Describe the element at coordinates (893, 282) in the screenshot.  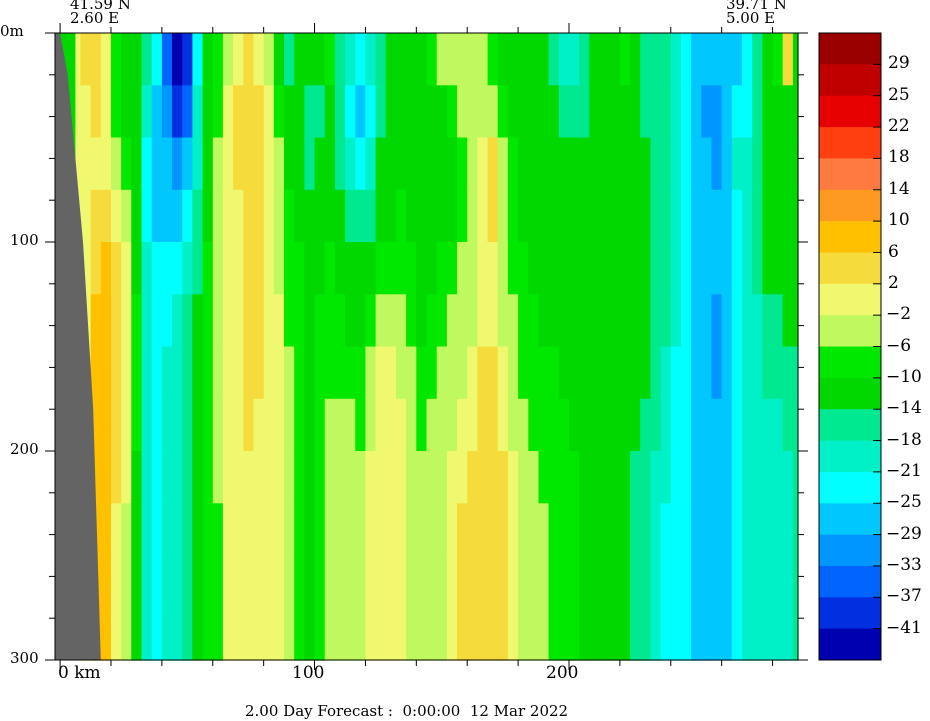
I see `colorbar-label: 2` at that location.